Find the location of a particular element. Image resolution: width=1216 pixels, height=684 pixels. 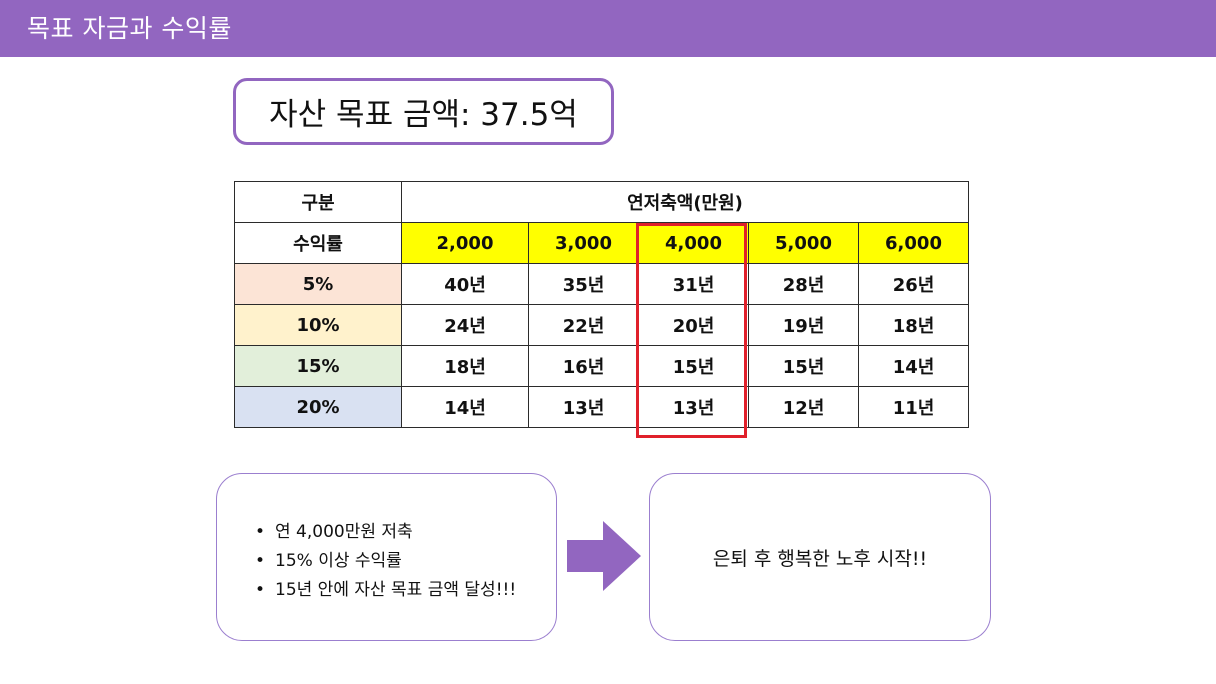

table-amount-row: 수익률 2,000 3,000 4,000 5,000 6,000 is located at coordinates (601, 243).